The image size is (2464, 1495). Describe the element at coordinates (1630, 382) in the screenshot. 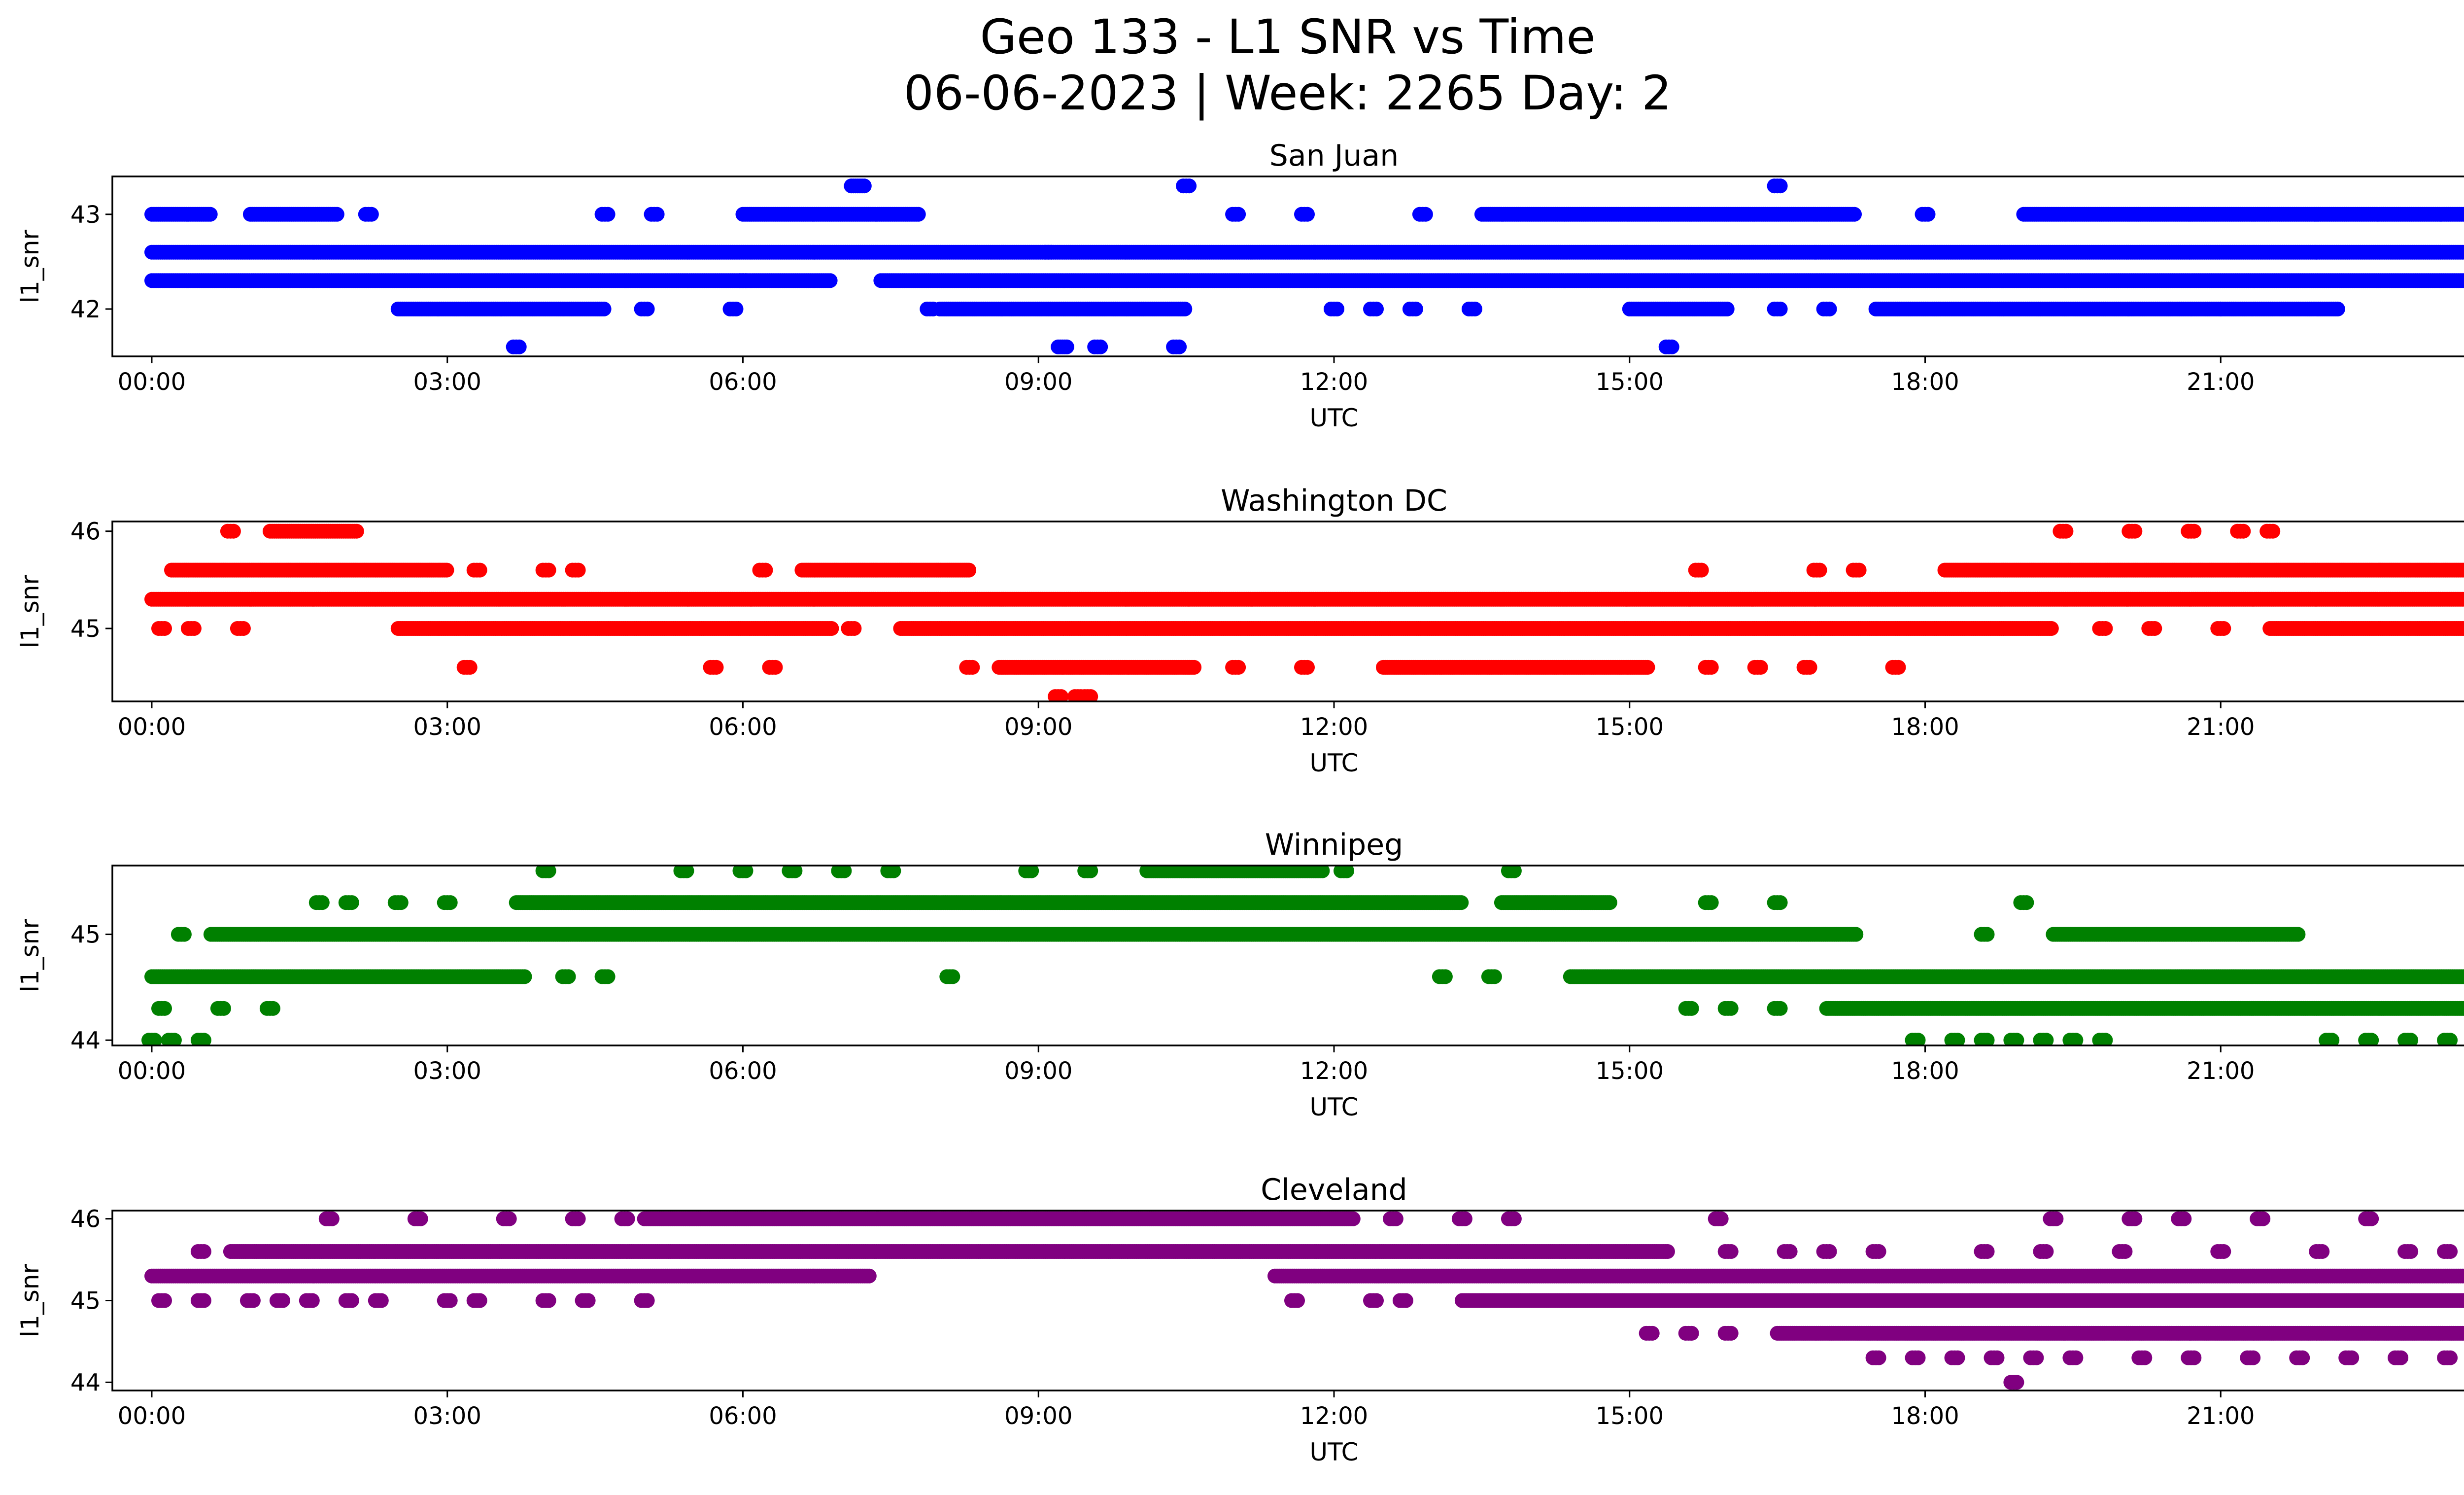

I see `x-tick-label: 15:00` at that location.